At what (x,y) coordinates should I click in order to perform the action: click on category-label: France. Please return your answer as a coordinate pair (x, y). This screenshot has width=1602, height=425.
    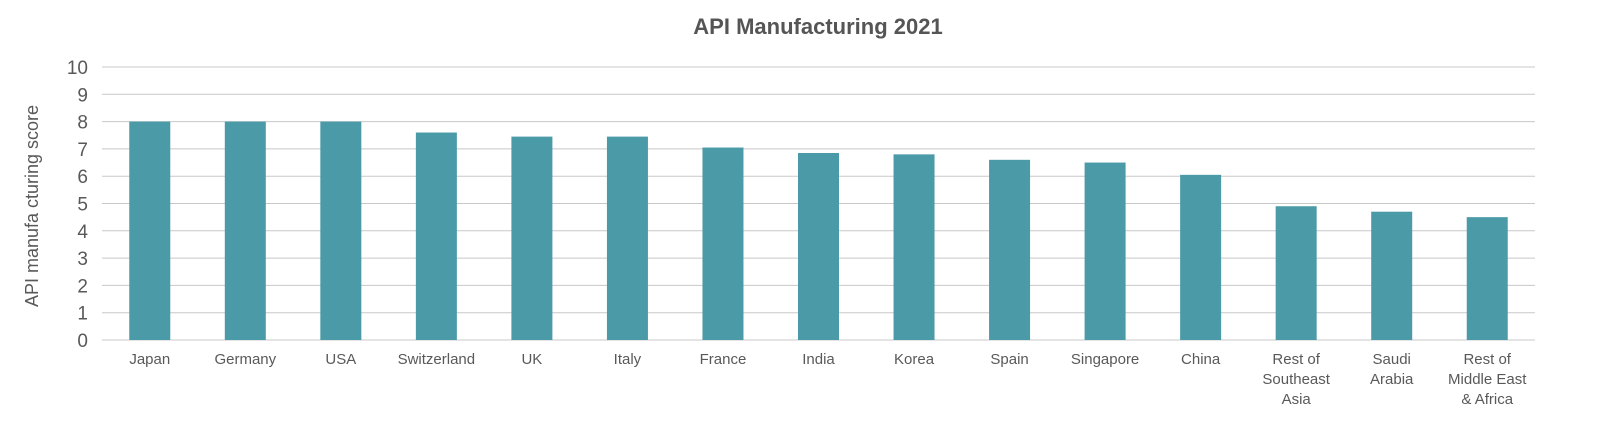
    Looking at the image, I should click on (723, 359).